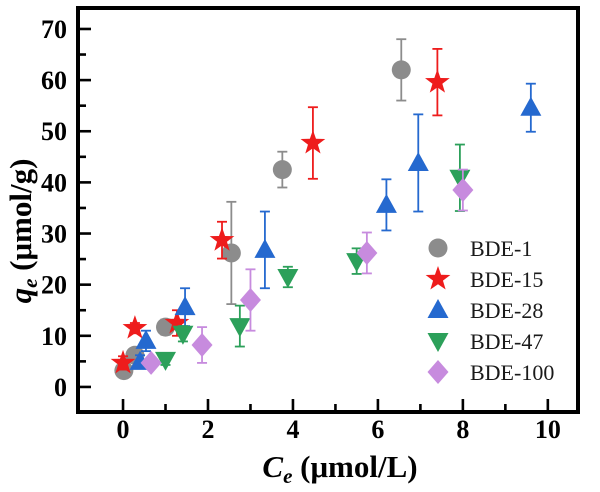 Image resolution: width=600 pixels, height=492 pixels. I want to click on x-tick-label-4: 8, so click(462, 429).